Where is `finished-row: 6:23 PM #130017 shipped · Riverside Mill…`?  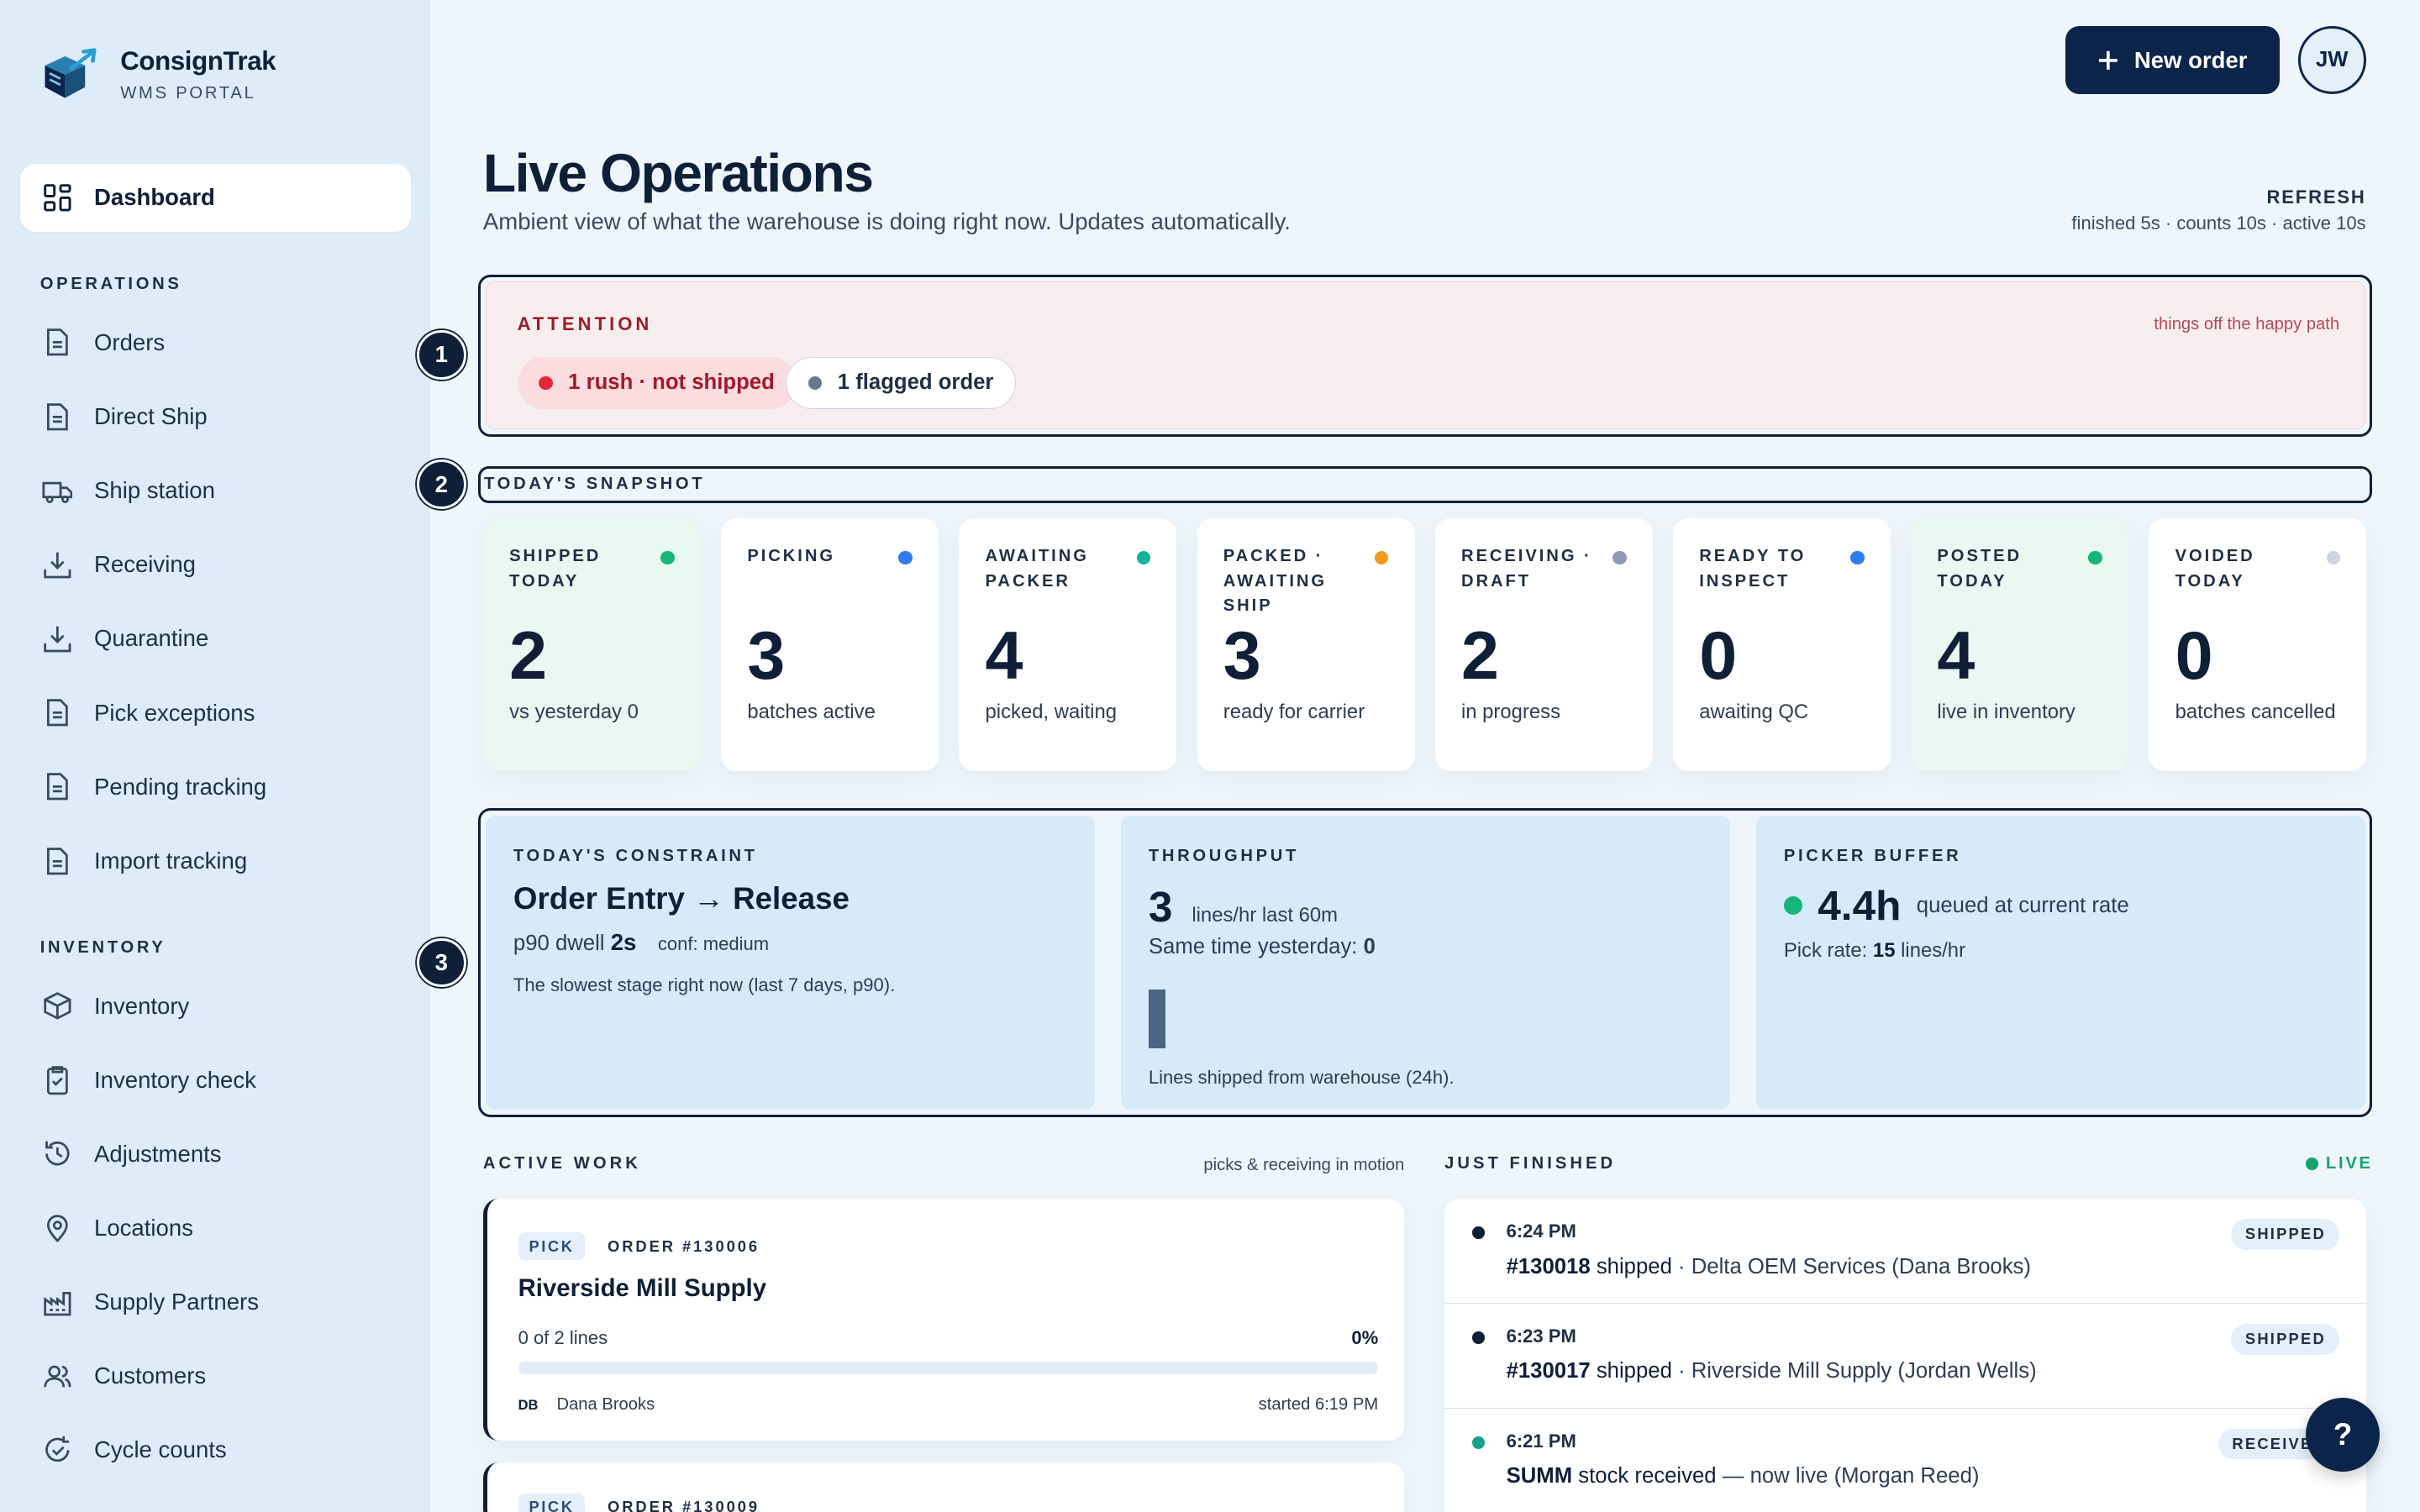
finished-row: 6:23 PM #130017 shipped · Riverside Mill… is located at coordinates (1905, 1356).